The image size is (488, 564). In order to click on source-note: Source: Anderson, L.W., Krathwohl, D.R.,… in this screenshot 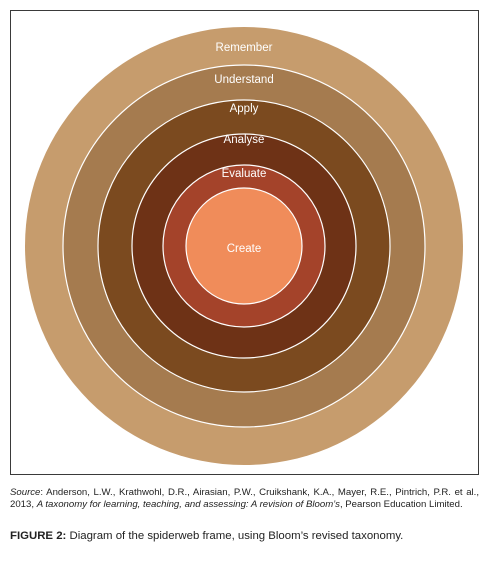, I will do `click(244, 499)`.